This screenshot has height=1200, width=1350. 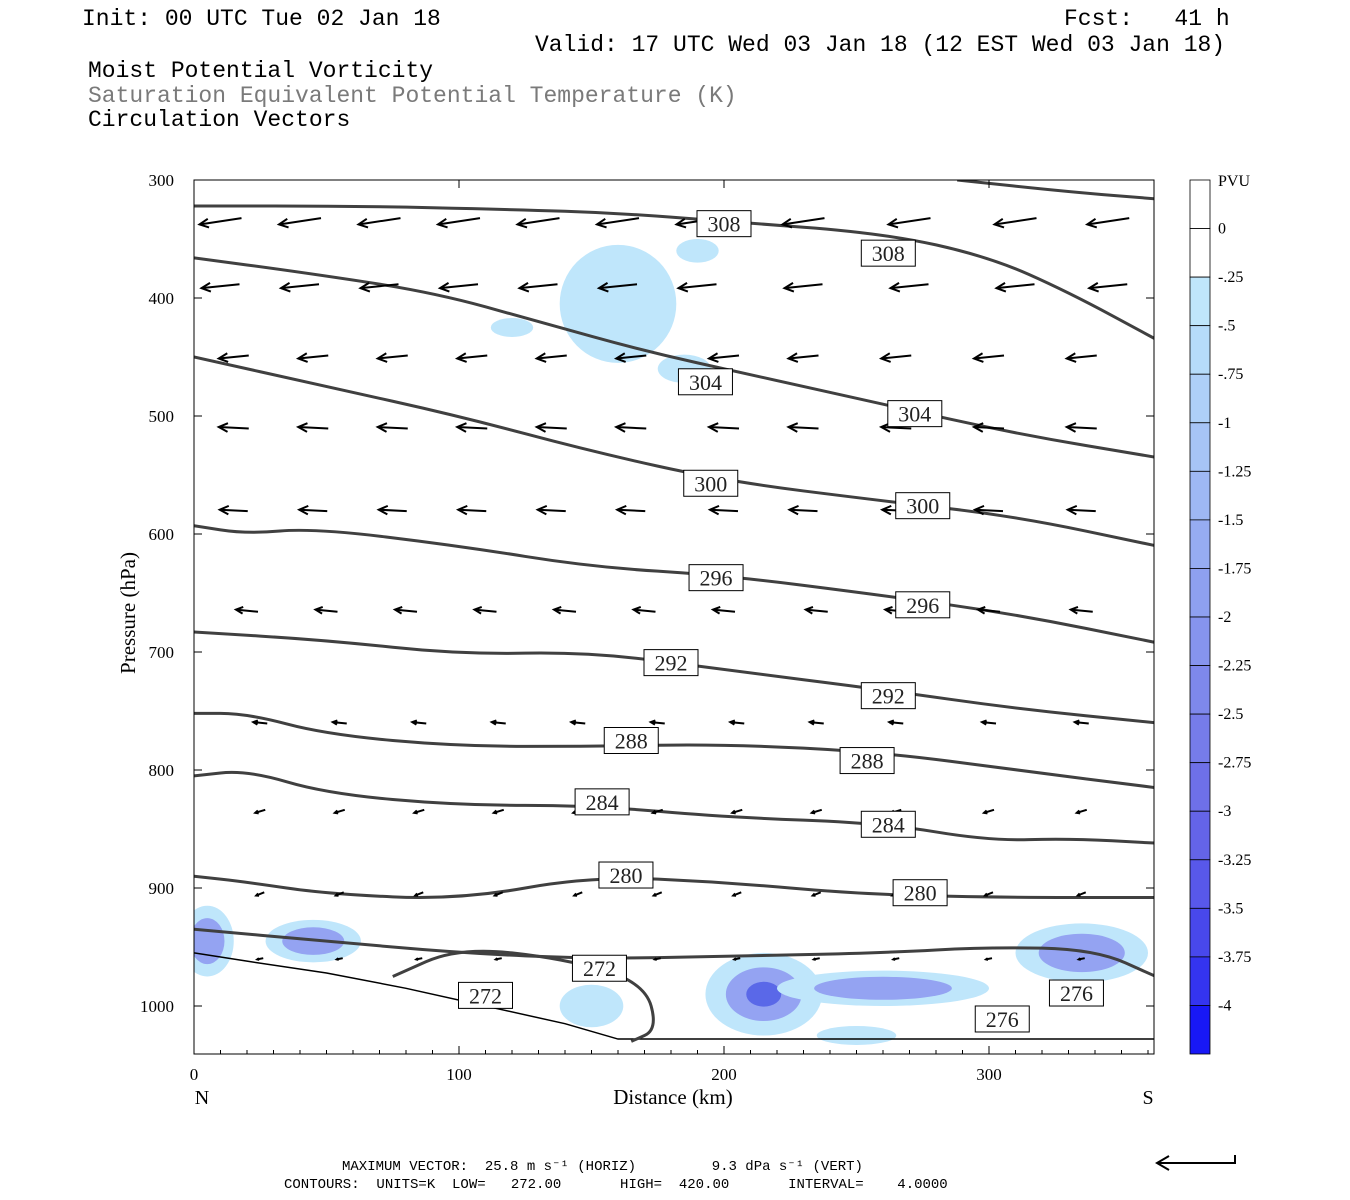 I want to click on x-tick-label: 300, so click(x=989, y=1074).